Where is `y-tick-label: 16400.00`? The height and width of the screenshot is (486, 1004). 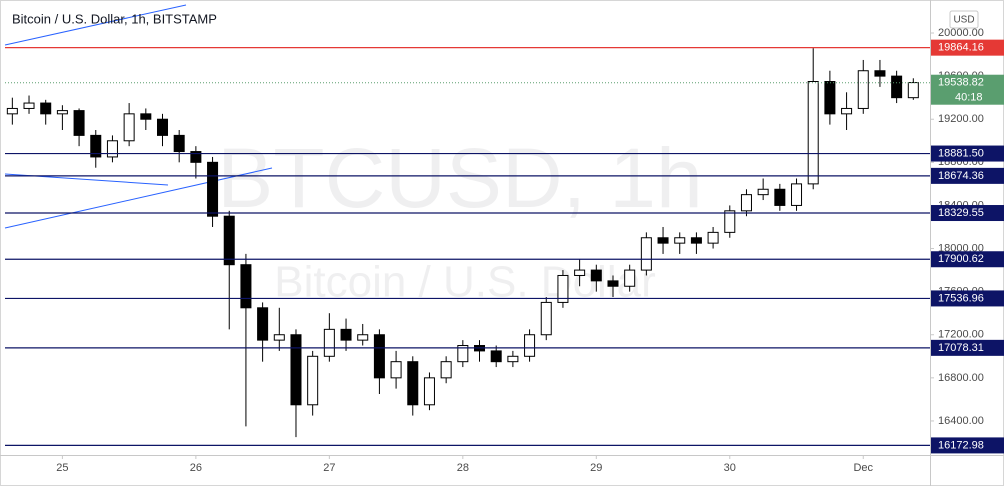 y-tick-label: 16400.00 is located at coordinates (961, 421).